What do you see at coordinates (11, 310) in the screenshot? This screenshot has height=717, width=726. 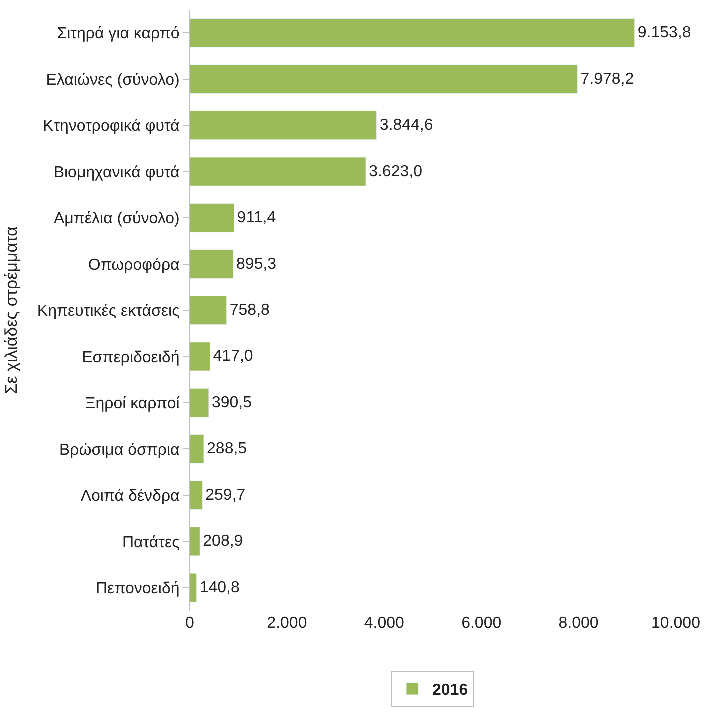 I see `y-axis-title: Σε χιλιάδες στρέμματα` at bounding box center [11, 310].